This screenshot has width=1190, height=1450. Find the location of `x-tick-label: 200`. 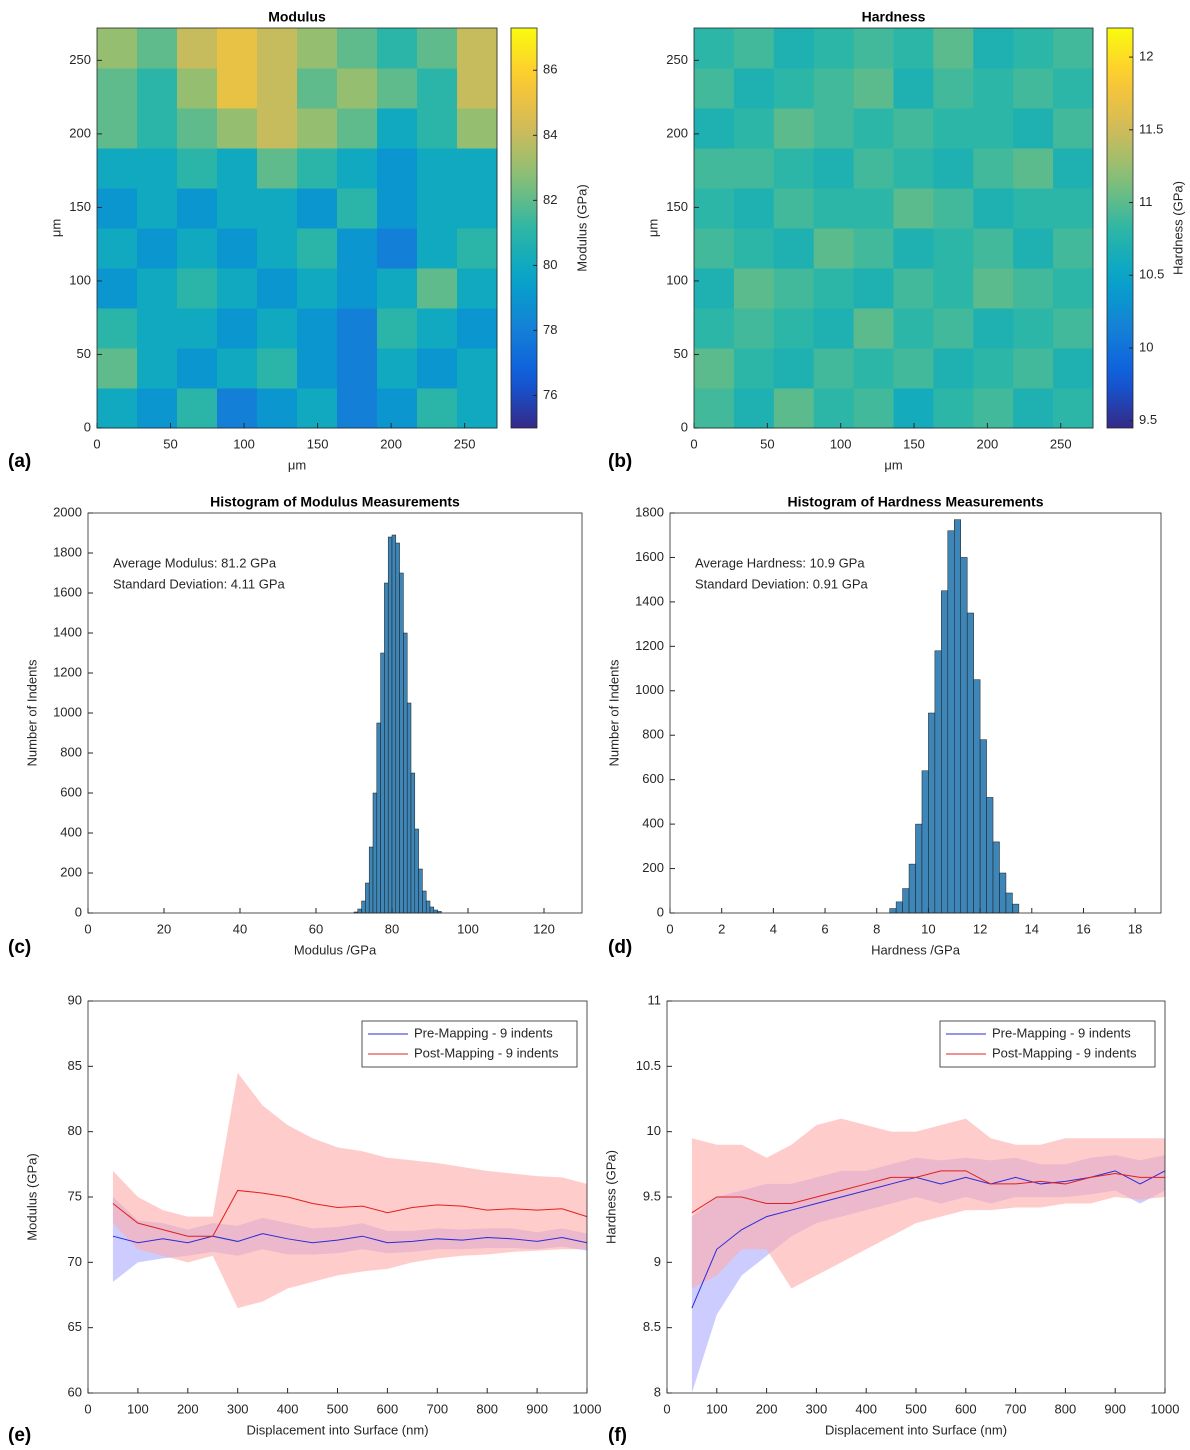

x-tick-label: 200 is located at coordinates (988, 443).